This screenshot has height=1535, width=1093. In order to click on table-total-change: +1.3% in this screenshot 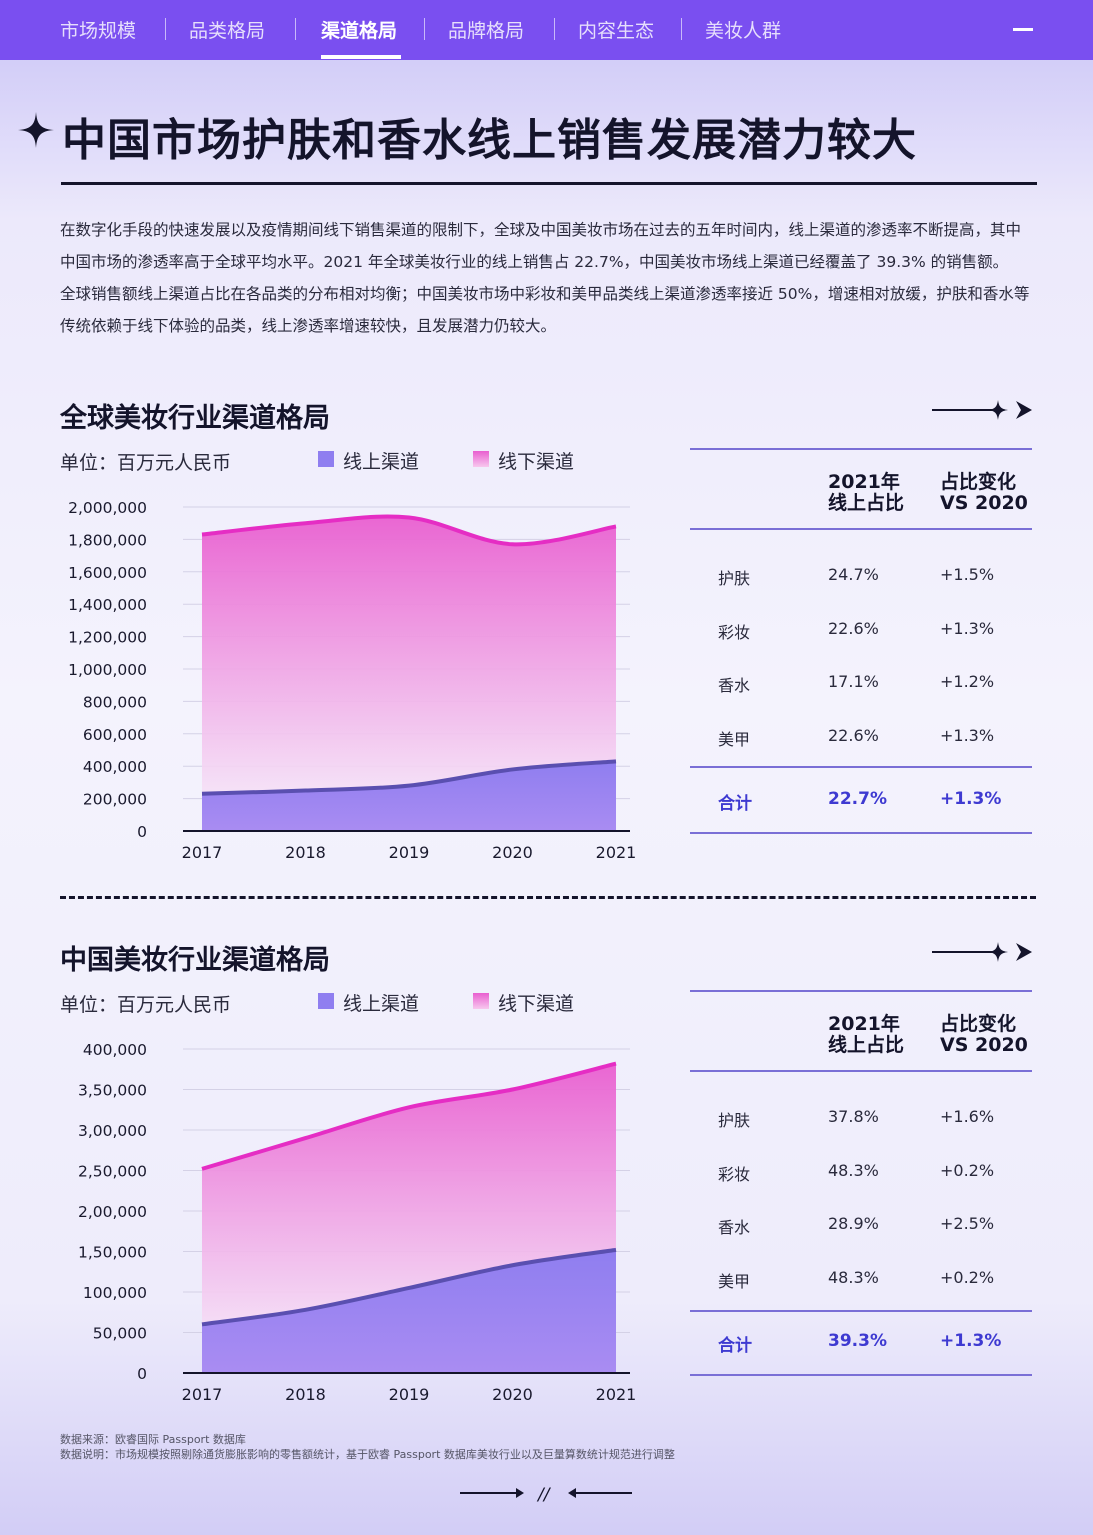, I will do `click(971, 799)`.